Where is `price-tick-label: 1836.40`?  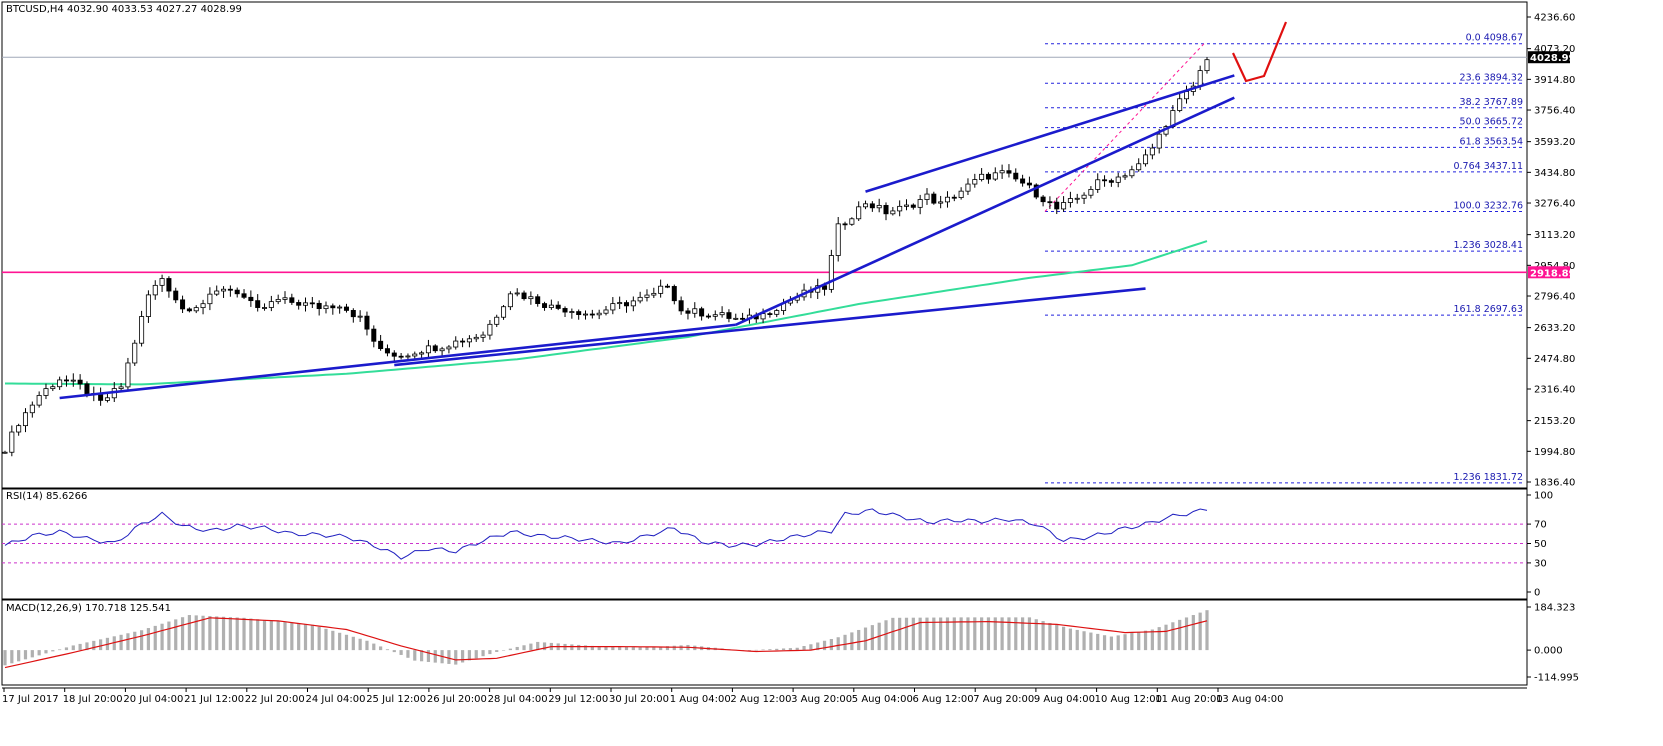 price-tick-label: 1836.40 is located at coordinates (1554, 483).